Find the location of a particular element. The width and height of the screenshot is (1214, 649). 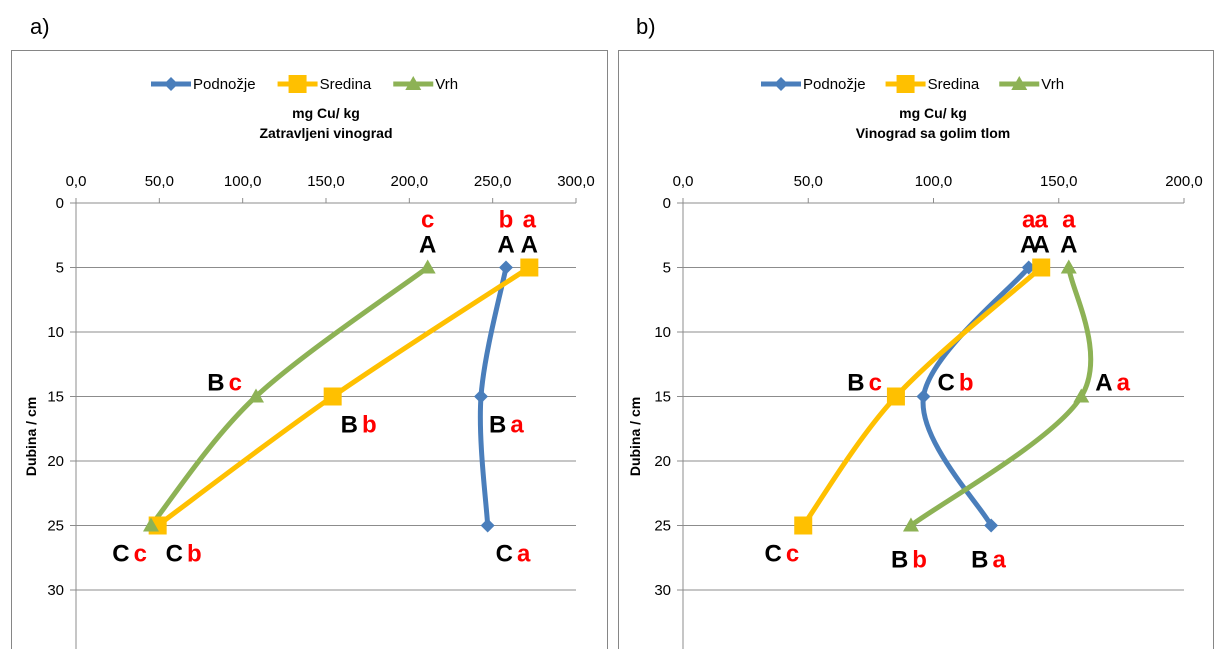

legend-label: Sredina is located at coordinates (954, 84).